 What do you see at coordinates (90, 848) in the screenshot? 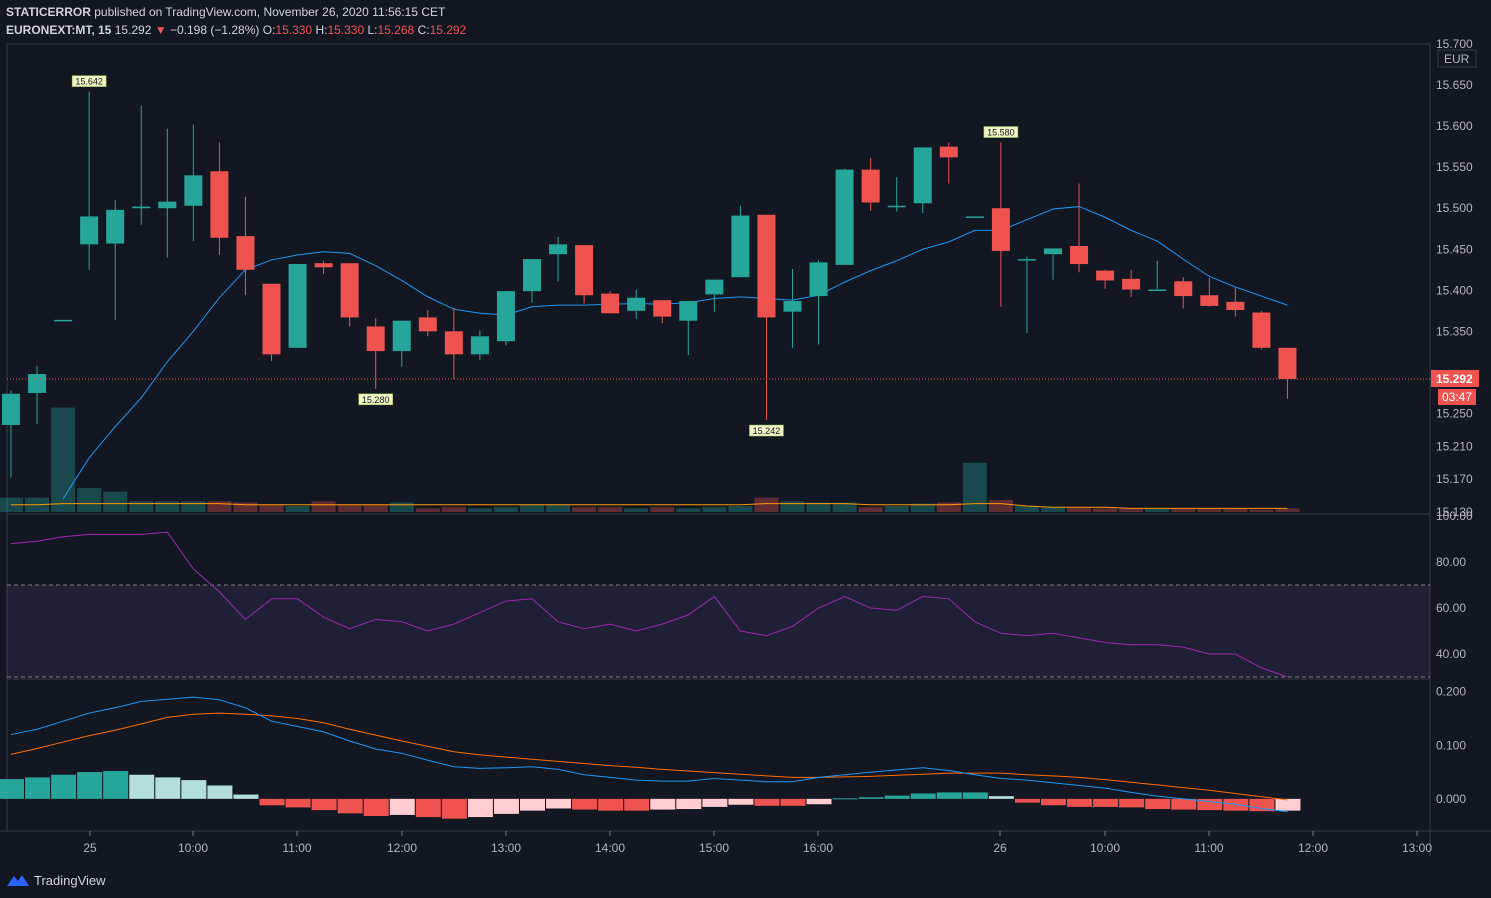
I see `time-tick-label: 25` at bounding box center [90, 848].